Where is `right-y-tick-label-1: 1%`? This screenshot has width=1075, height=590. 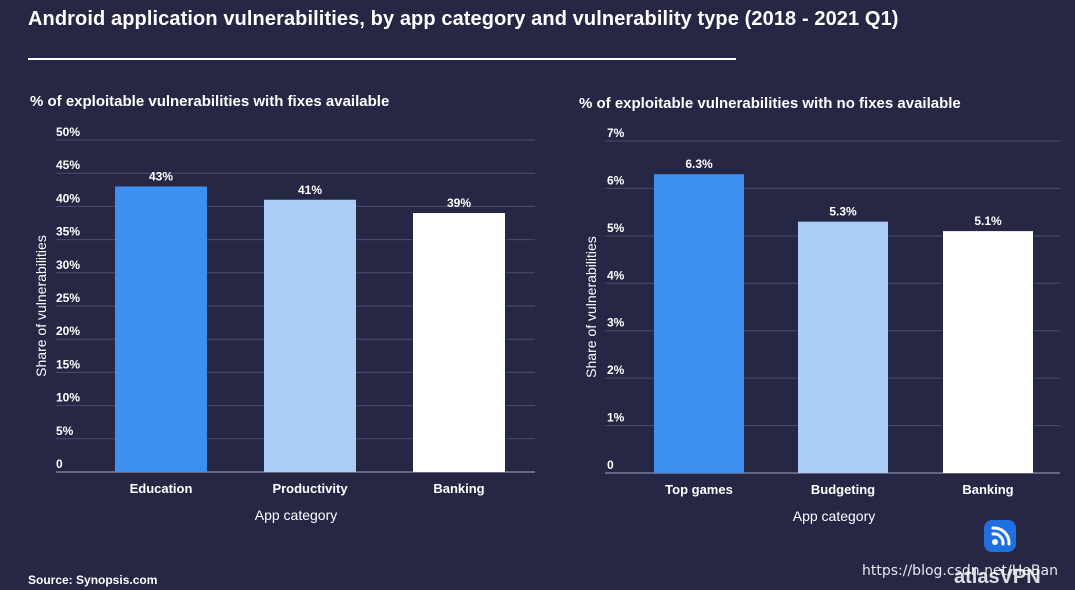
right-y-tick-label-1: 1% is located at coordinates (616, 418).